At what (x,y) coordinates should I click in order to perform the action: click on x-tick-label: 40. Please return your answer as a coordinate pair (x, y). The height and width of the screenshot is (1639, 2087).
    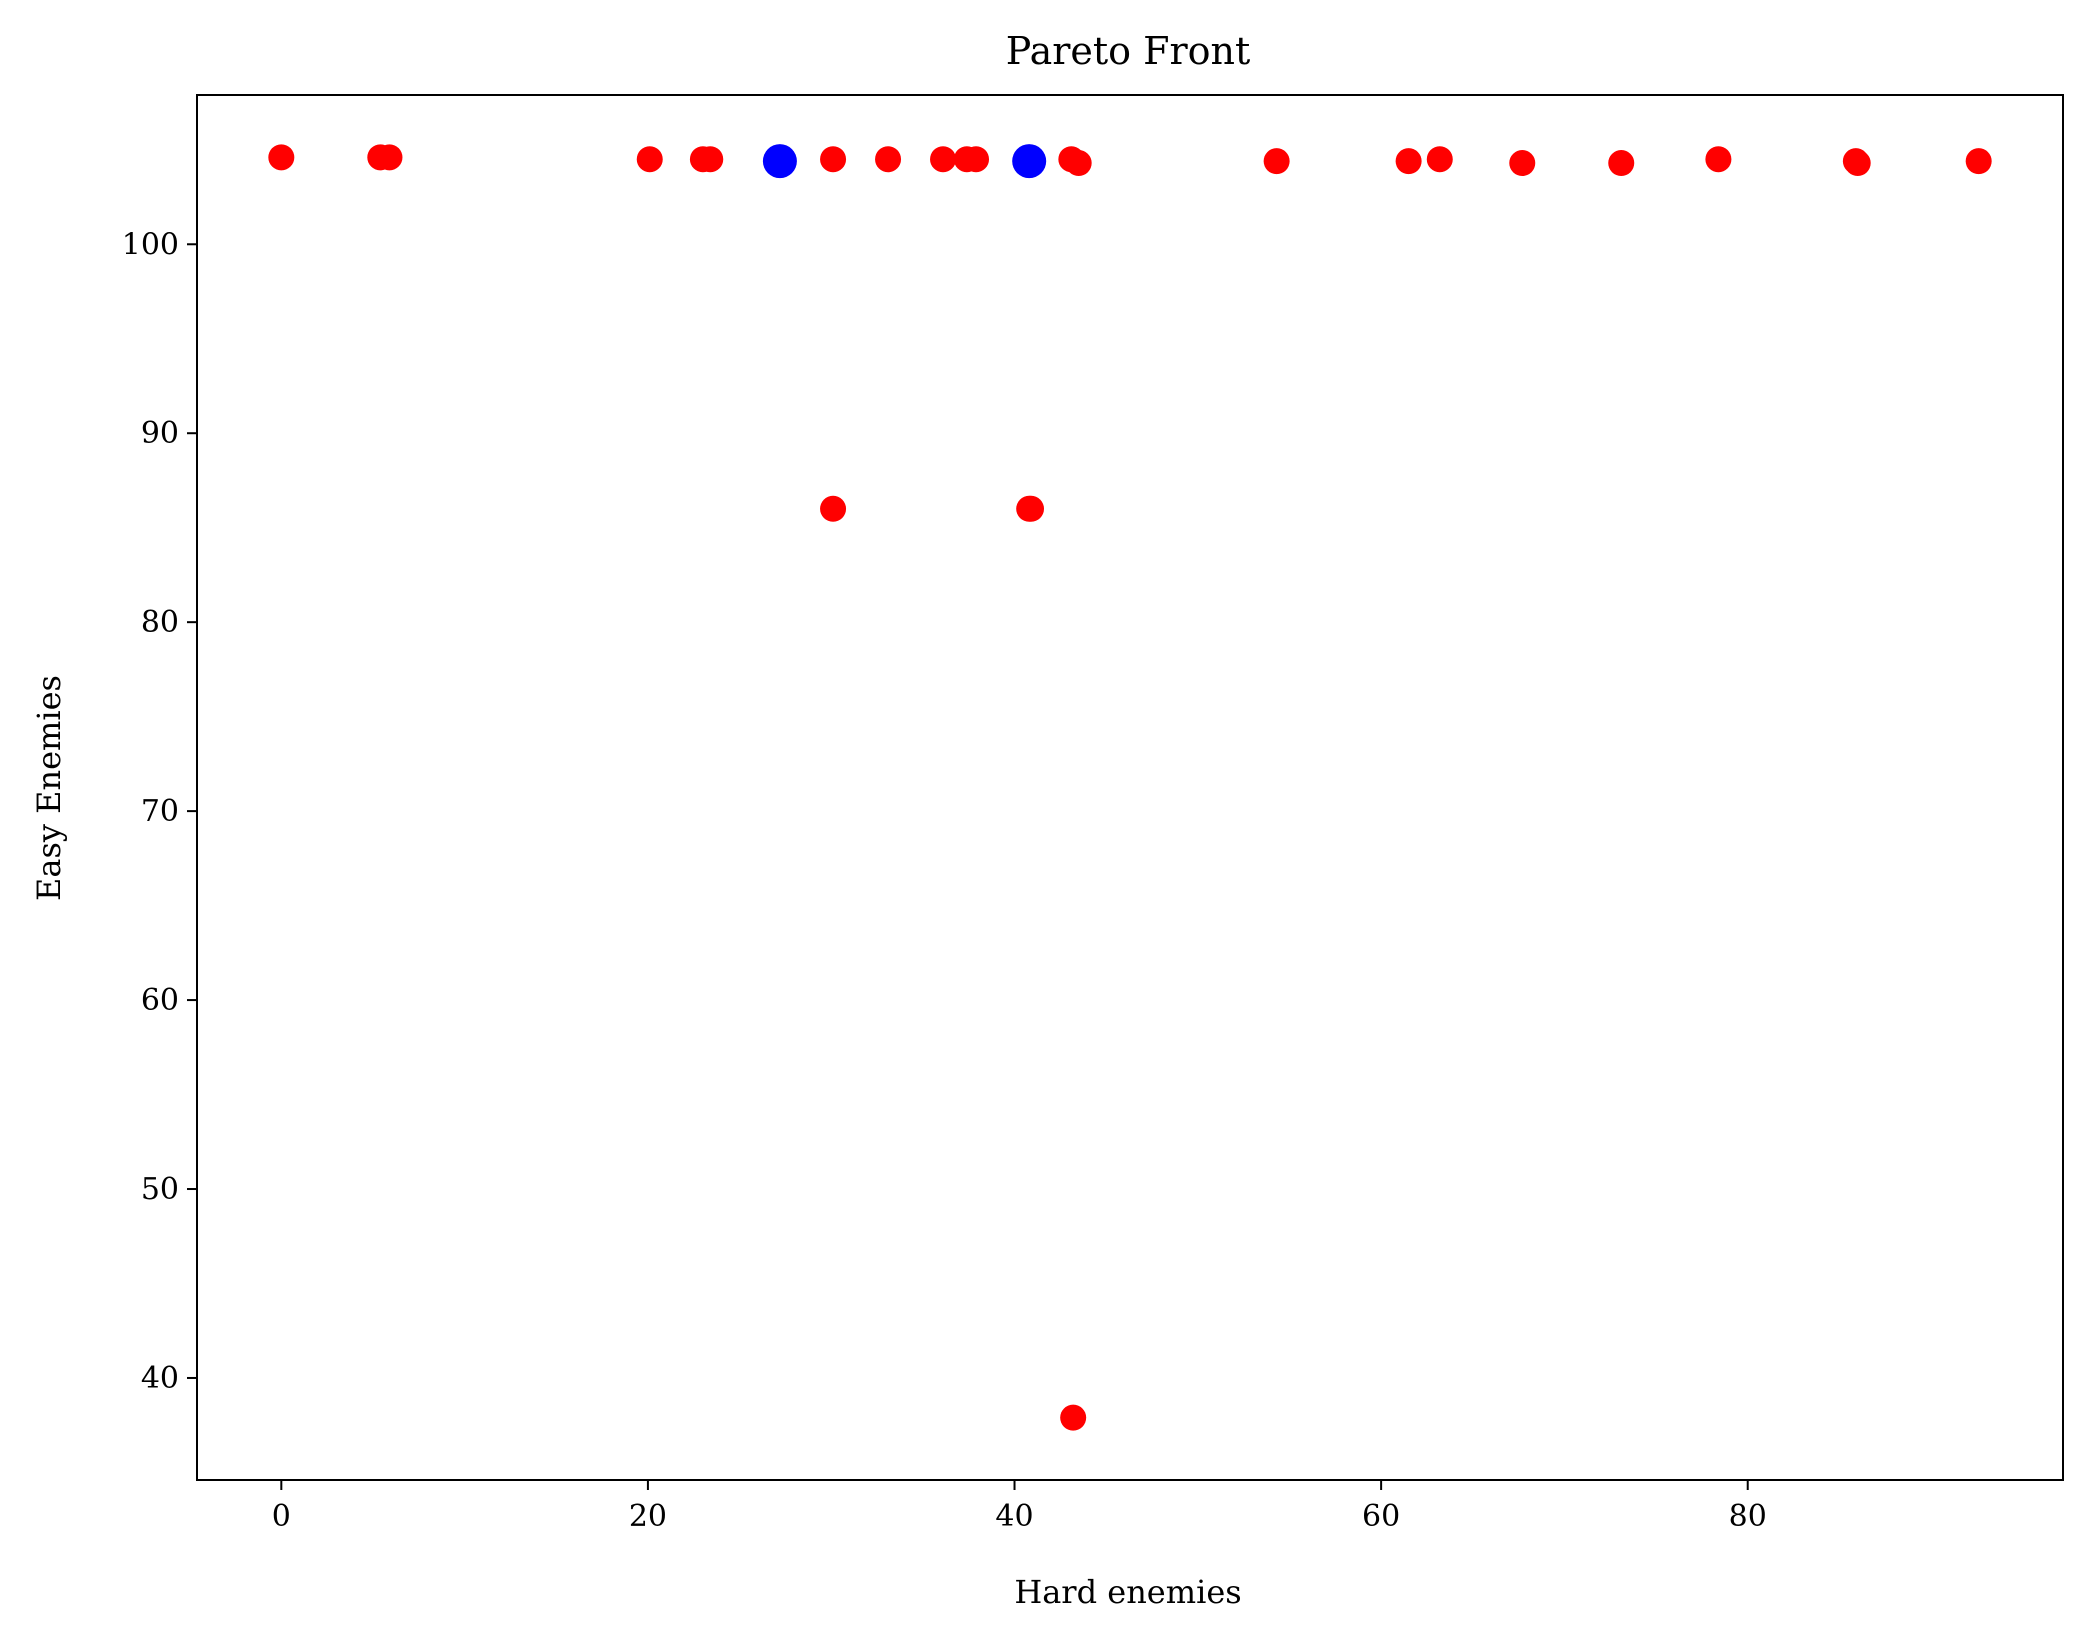
    Looking at the image, I should click on (1014, 1516).